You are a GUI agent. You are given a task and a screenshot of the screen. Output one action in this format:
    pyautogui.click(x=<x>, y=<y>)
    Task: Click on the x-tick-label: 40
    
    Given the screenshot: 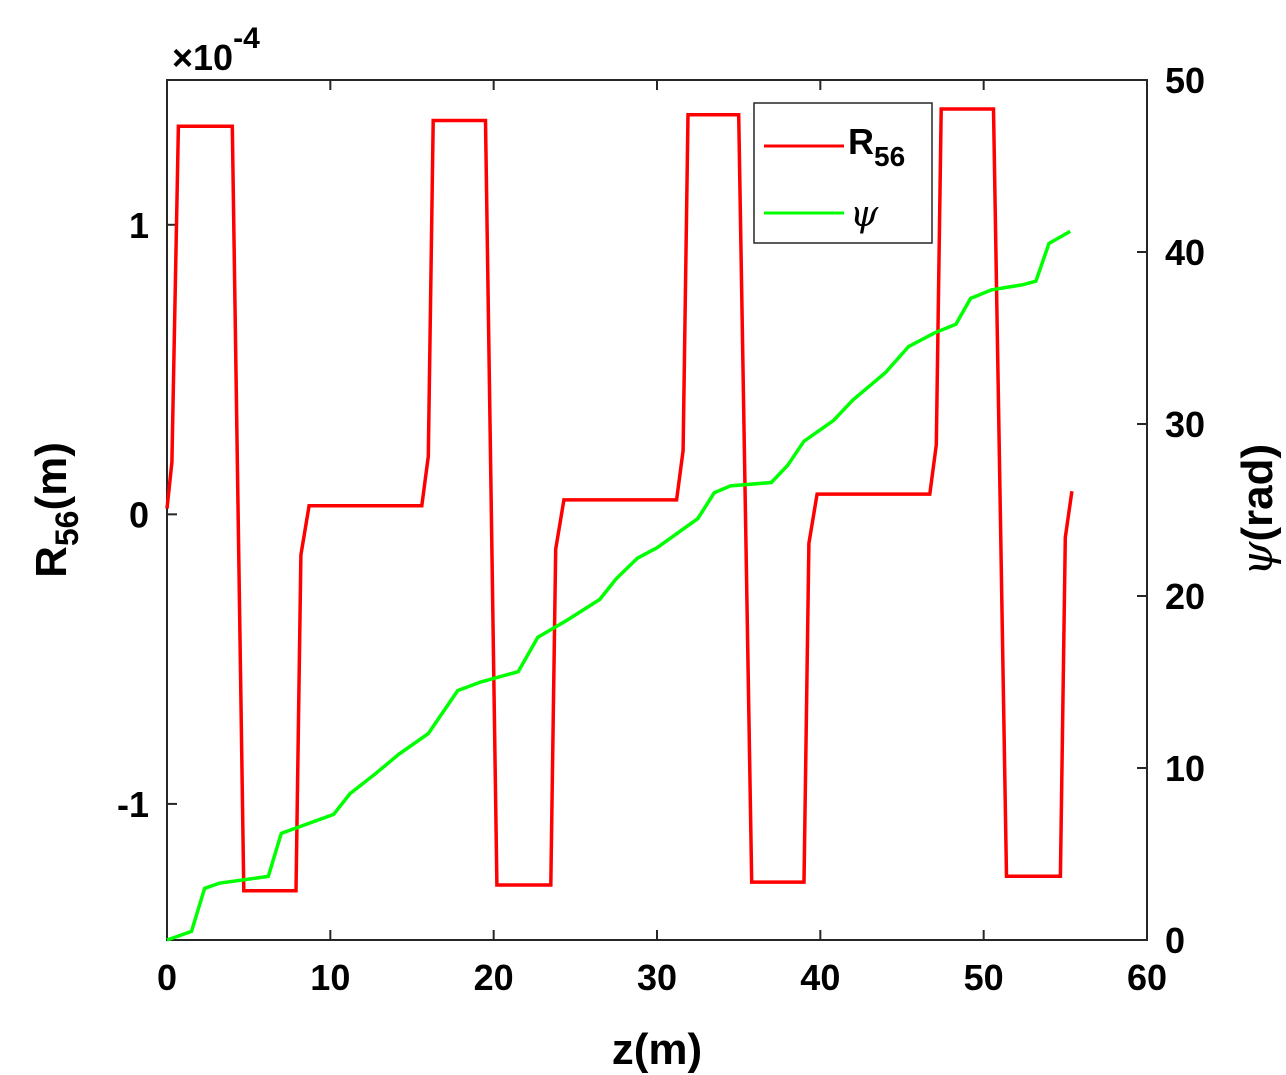 What is the action you would take?
    pyautogui.click(x=820, y=977)
    